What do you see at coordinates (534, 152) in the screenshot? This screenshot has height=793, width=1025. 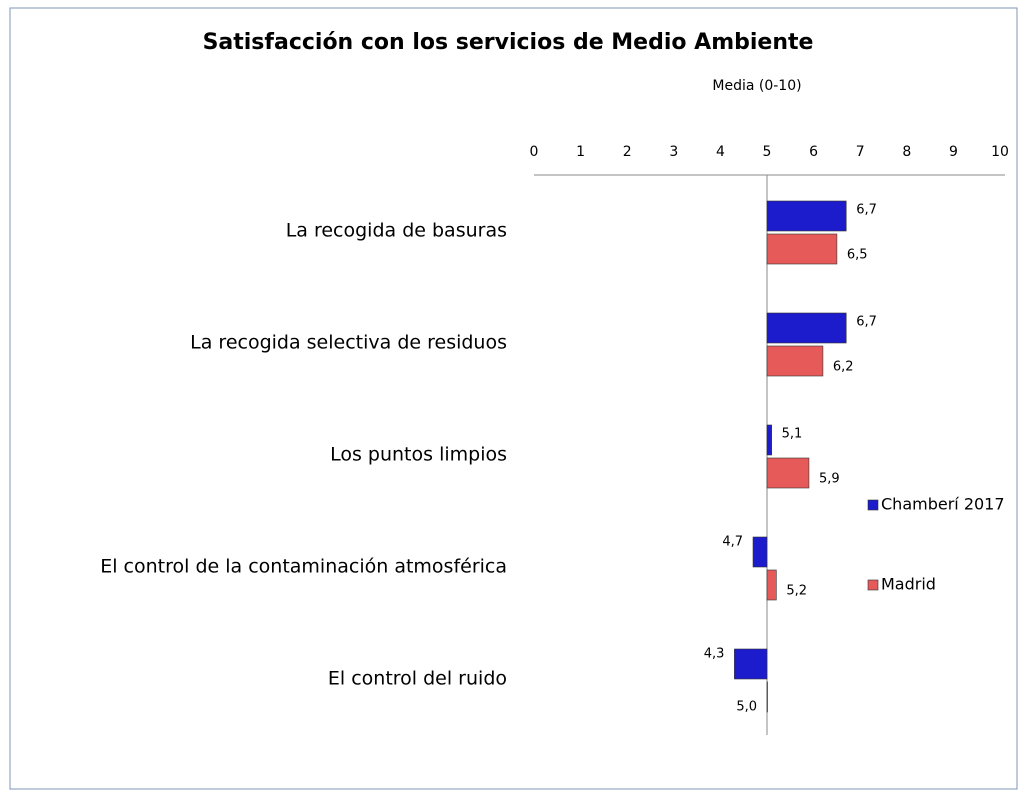 I see `x-tick-label: 0` at bounding box center [534, 152].